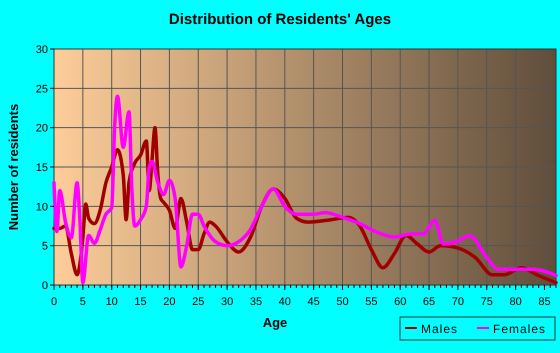 This screenshot has width=560, height=353. Describe the element at coordinates (42, 89) in the screenshot. I see `y-tick-label: 25` at that location.